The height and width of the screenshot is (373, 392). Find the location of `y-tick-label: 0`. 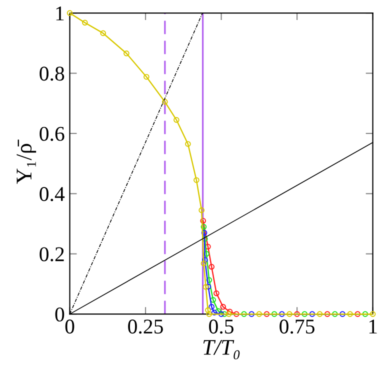

y-tick-label: 0 is located at coordinates (59, 314).